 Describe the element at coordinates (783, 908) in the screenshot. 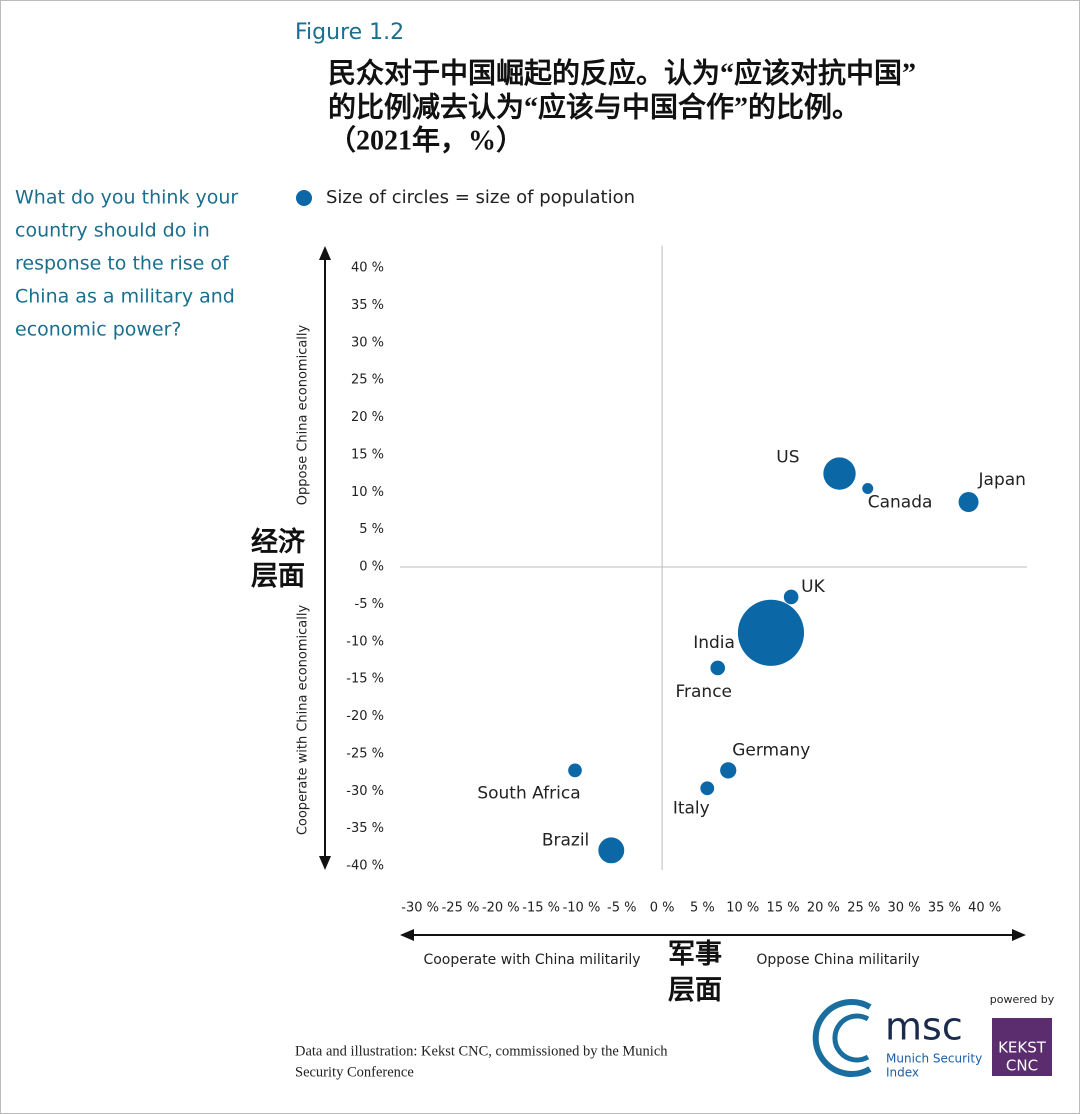

I see `x-tick-label: 15 %` at that location.